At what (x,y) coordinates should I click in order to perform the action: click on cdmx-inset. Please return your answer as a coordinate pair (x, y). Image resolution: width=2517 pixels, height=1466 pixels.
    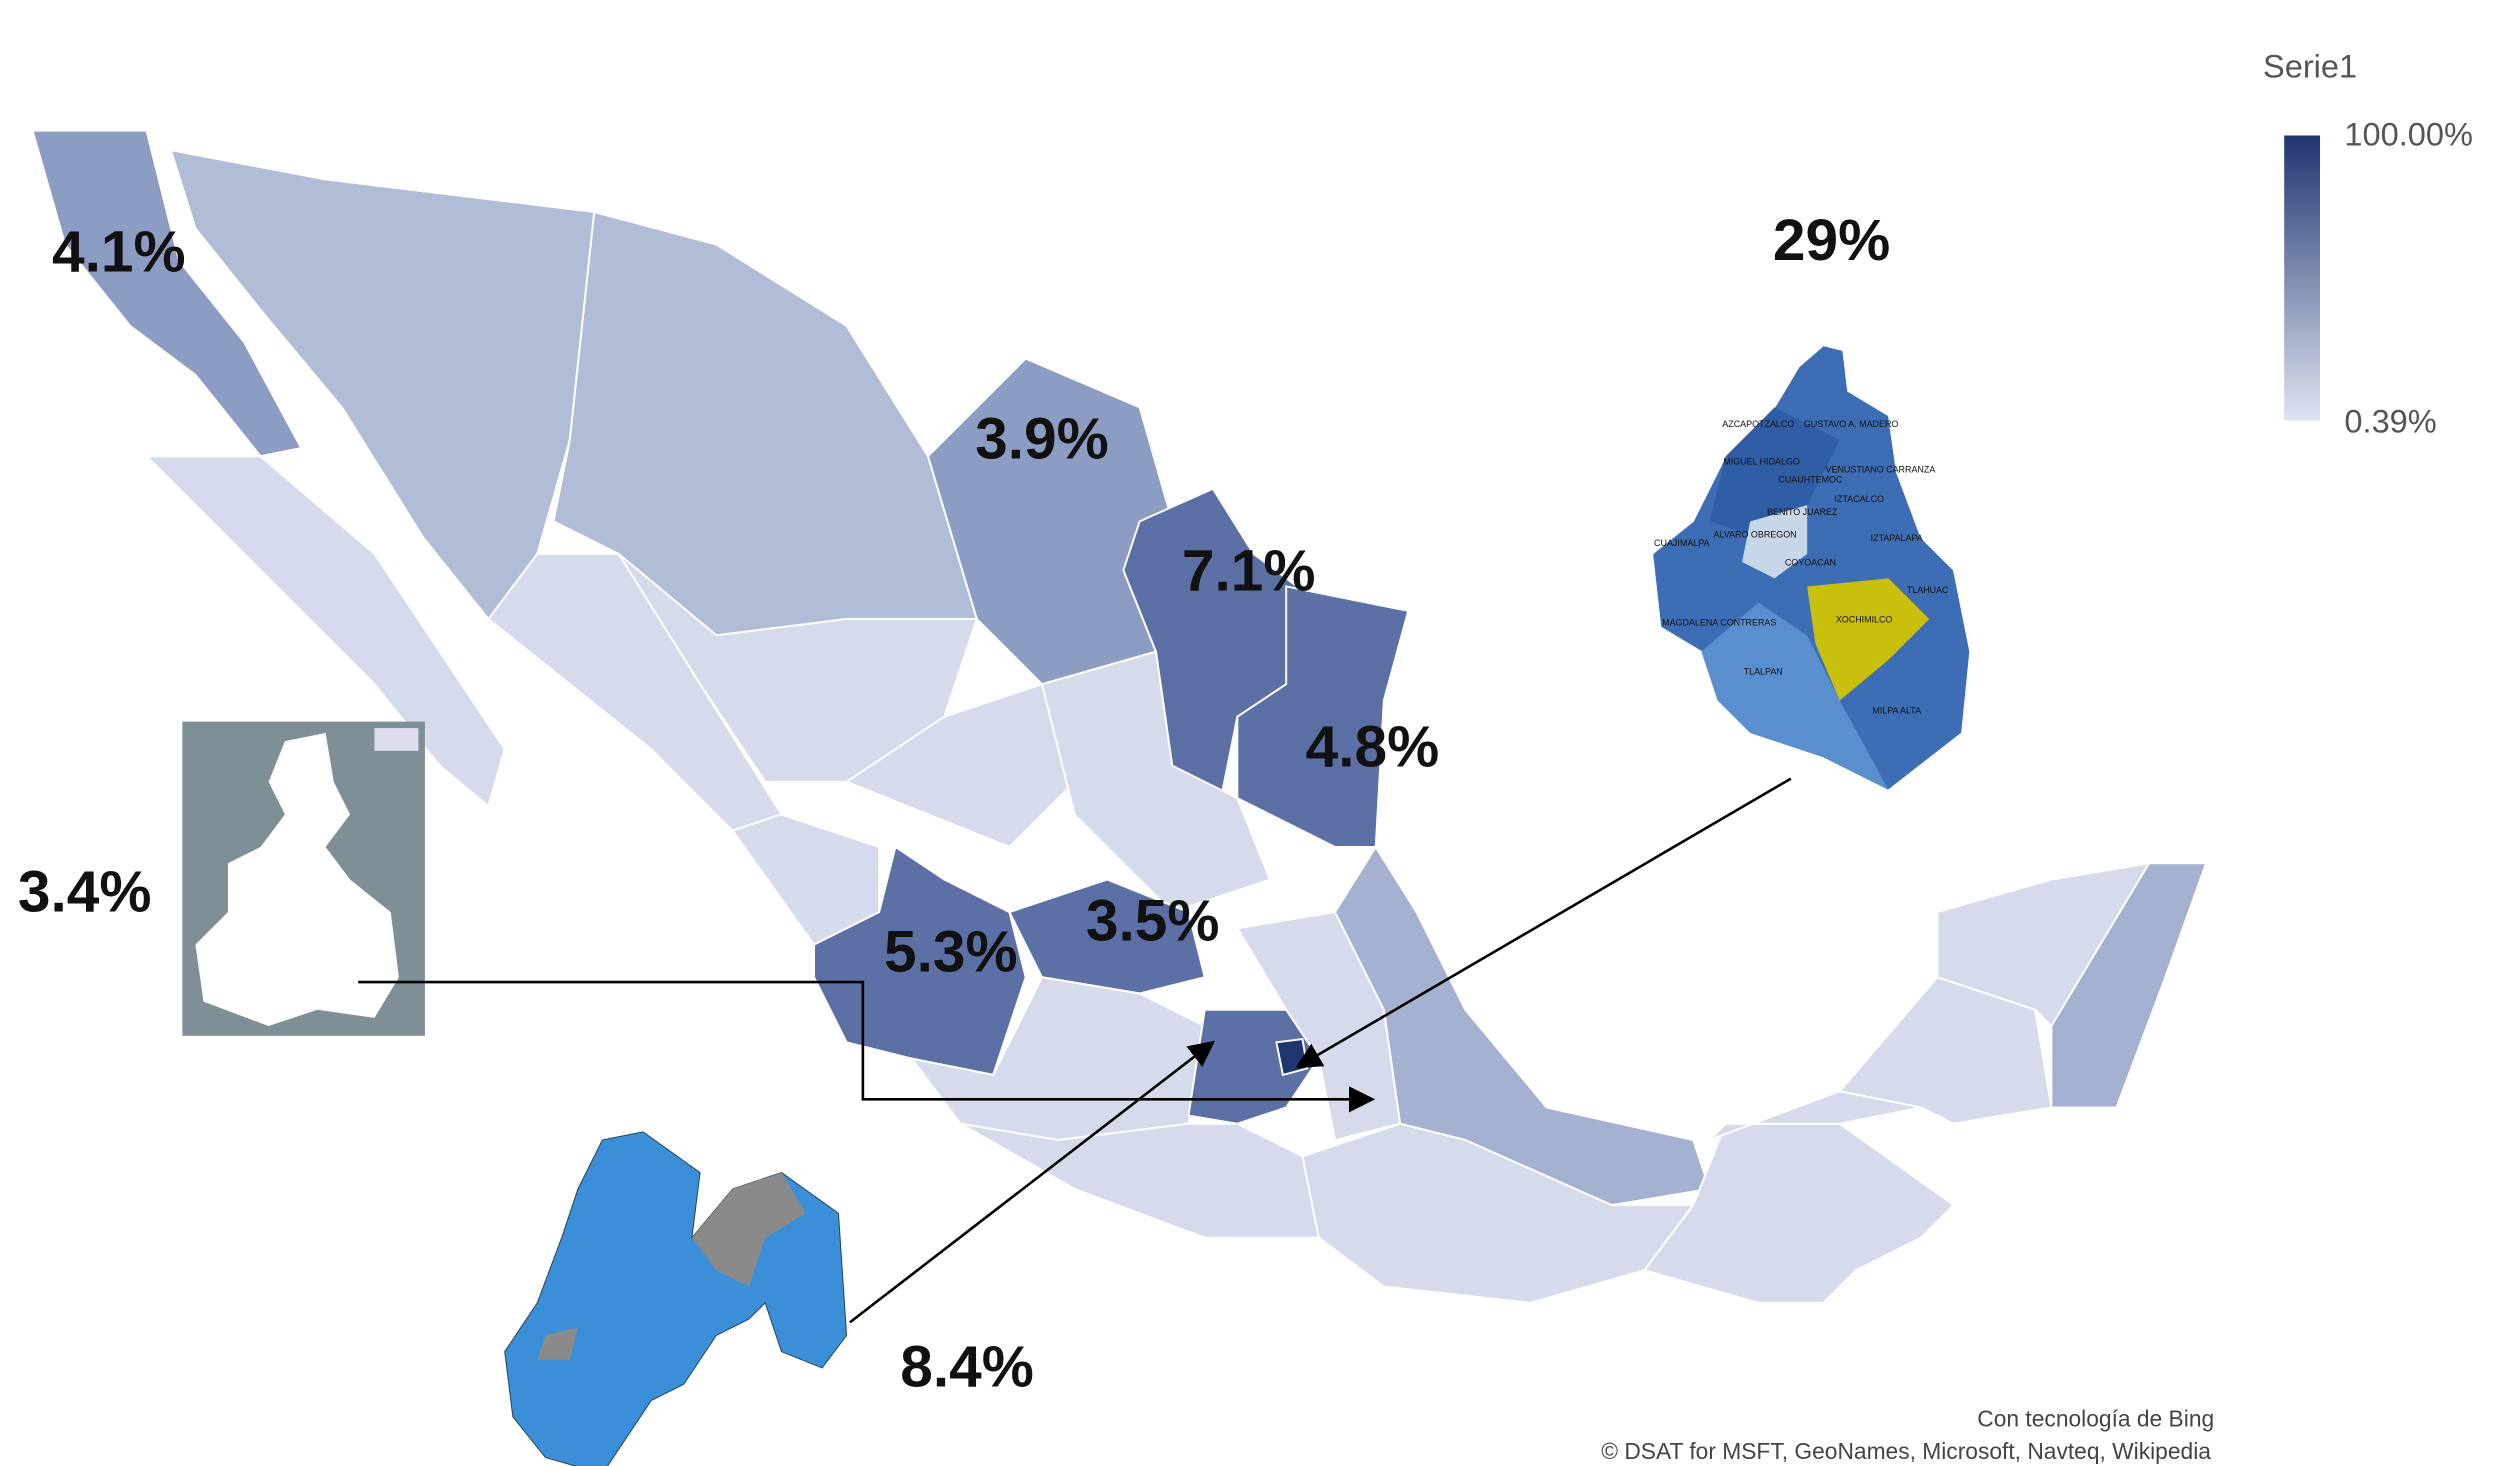
    Looking at the image, I should click on (1811, 567).